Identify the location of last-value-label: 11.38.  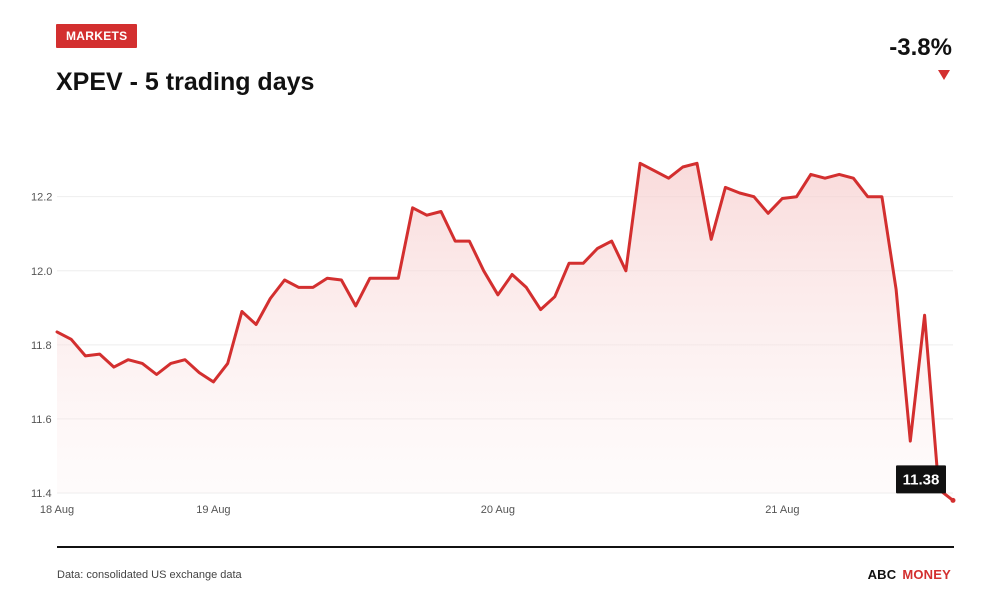
(921, 479).